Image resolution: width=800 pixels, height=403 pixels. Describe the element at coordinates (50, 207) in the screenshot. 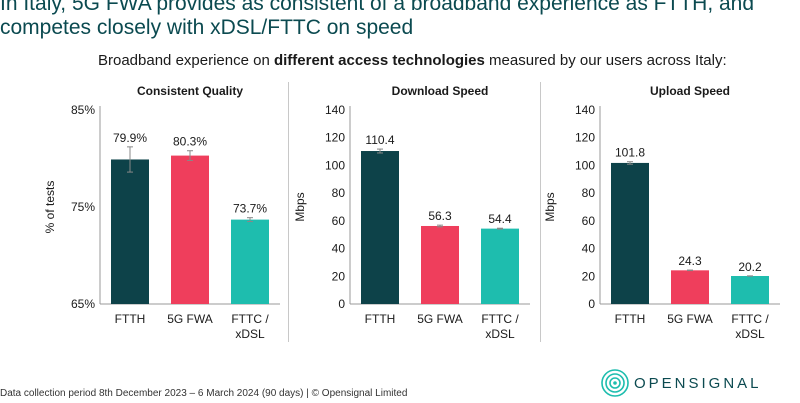

I see `y-axis-label: % of tests` at that location.